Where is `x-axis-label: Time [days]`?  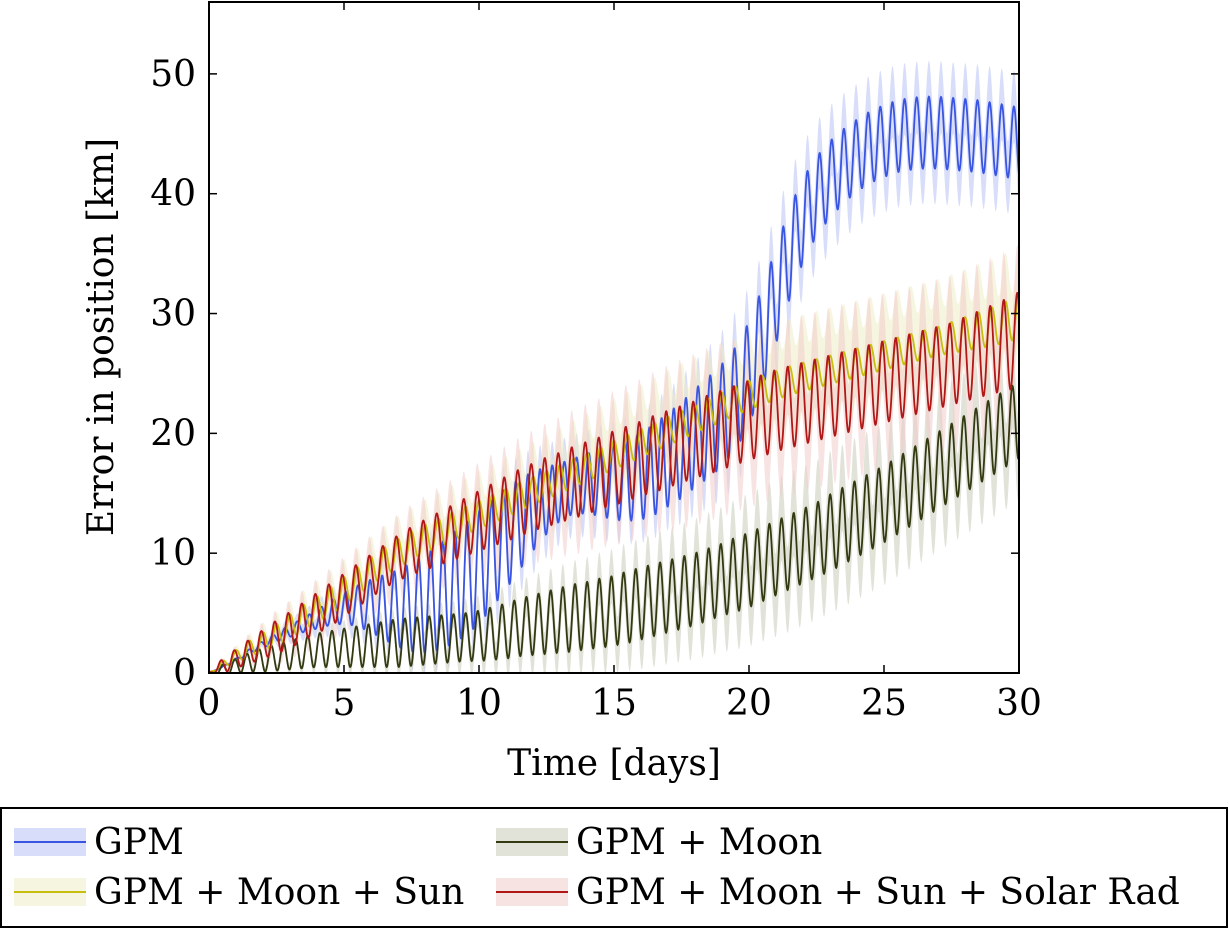
x-axis-label: Time [days] is located at coordinates (614, 763).